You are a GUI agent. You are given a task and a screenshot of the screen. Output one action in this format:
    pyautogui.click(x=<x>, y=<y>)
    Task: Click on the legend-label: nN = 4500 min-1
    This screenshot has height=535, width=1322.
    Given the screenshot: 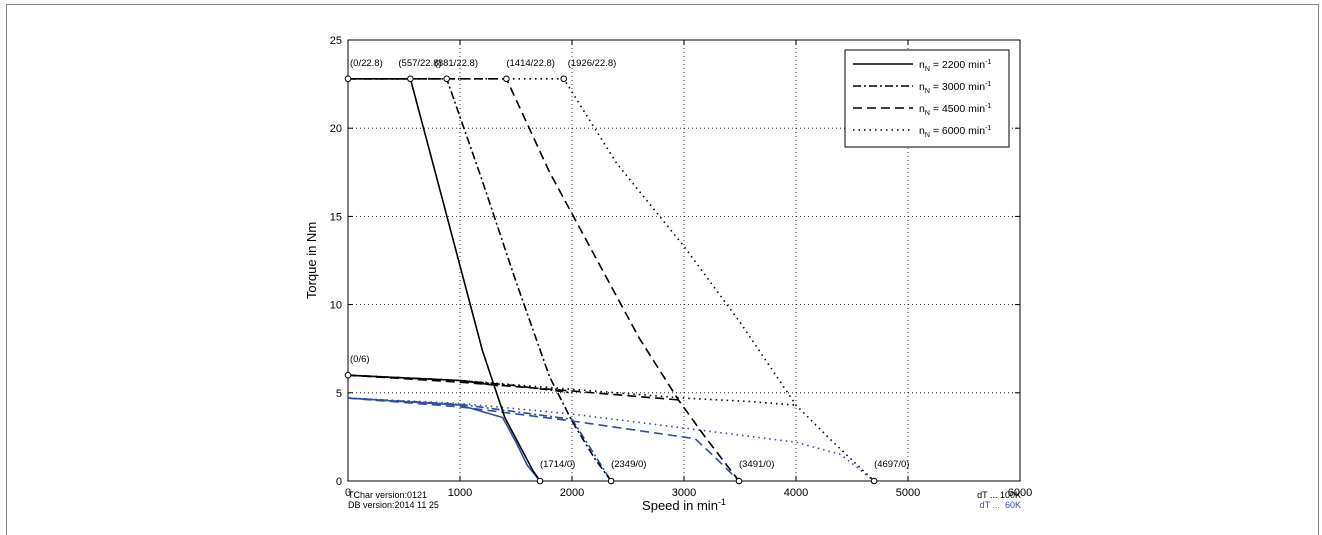 What is the action you would take?
    pyautogui.click(x=955, y=110)
    